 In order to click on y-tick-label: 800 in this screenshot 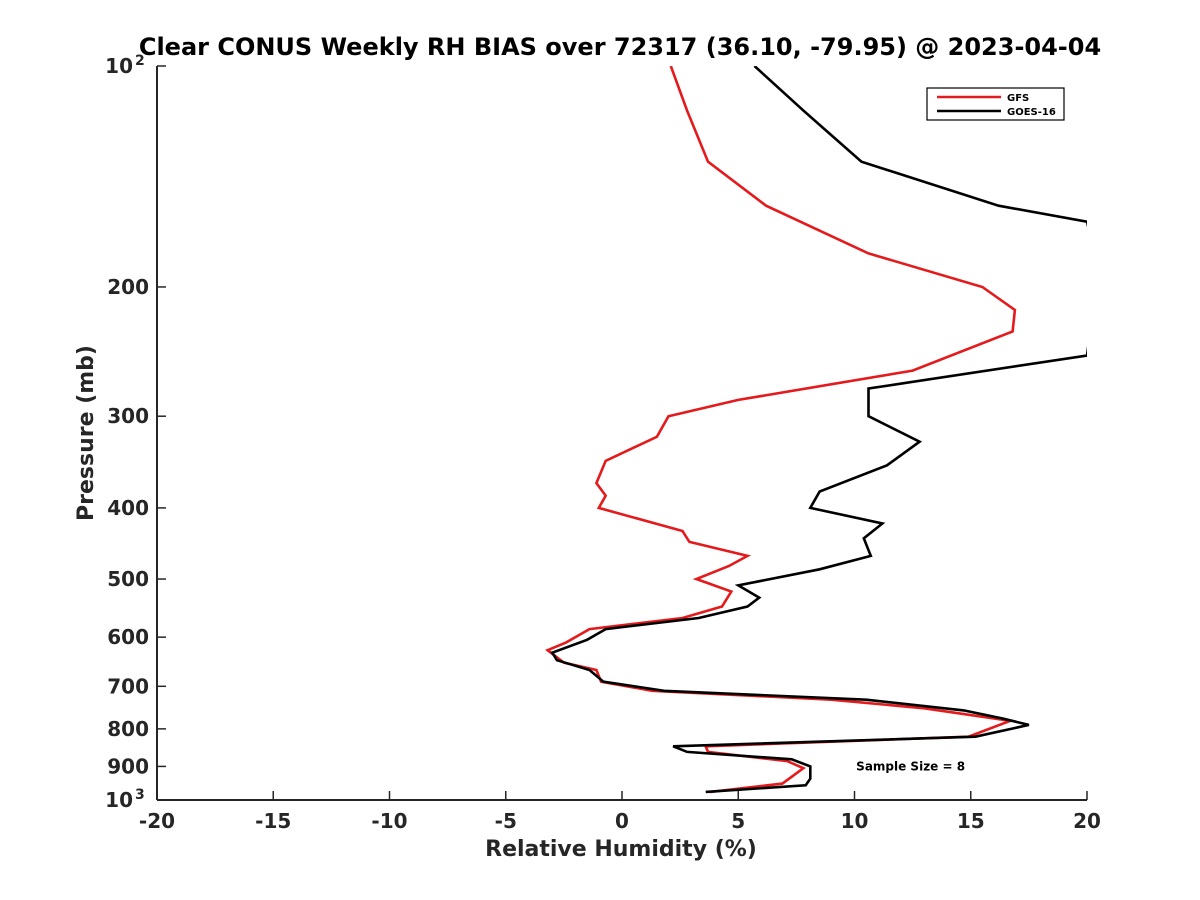, I will do `click(128, 729)`.